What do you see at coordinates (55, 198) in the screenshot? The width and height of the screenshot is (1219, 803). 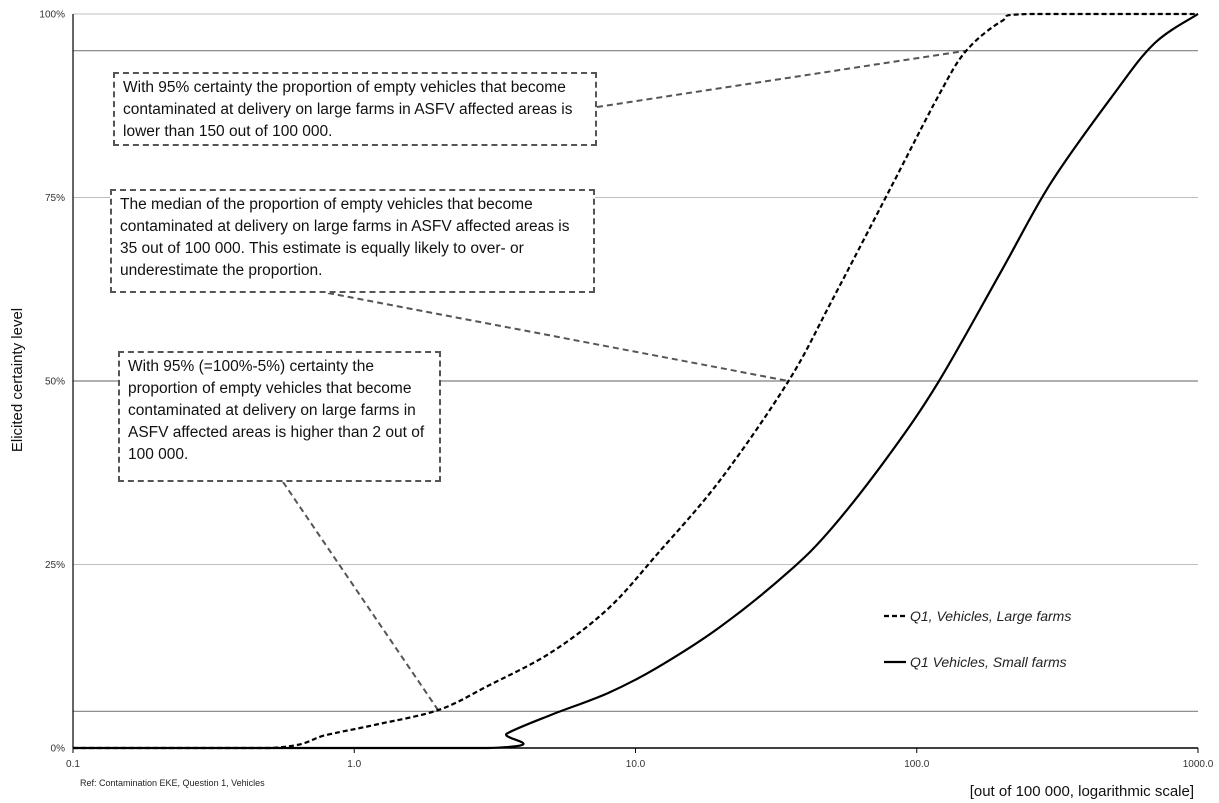 I see `y-tick-label: 75%` at bounding box center [55, 198].